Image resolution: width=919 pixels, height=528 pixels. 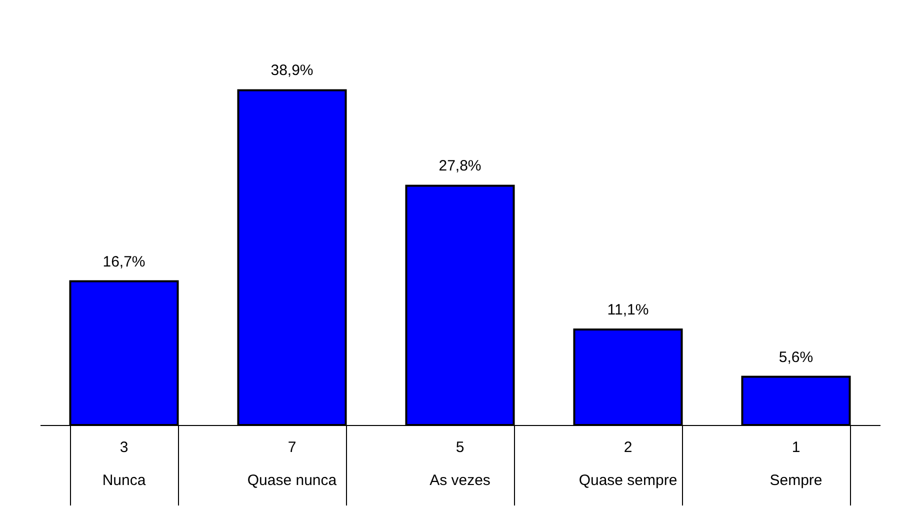 What do you see at coordinates (124, 480) in the screenshot?
I see `x-tick-label: Nunca` at bounding box center [124, 480].